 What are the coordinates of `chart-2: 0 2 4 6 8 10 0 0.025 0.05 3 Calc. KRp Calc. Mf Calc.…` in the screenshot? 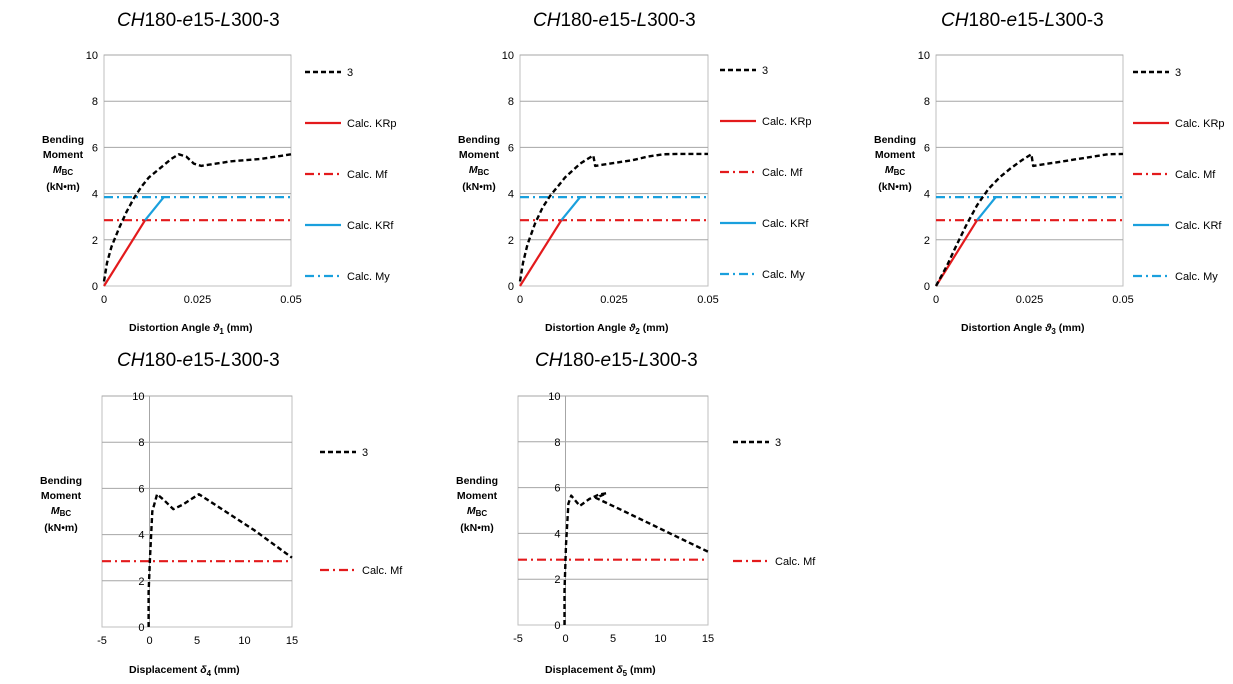 It's located at (657, 178).